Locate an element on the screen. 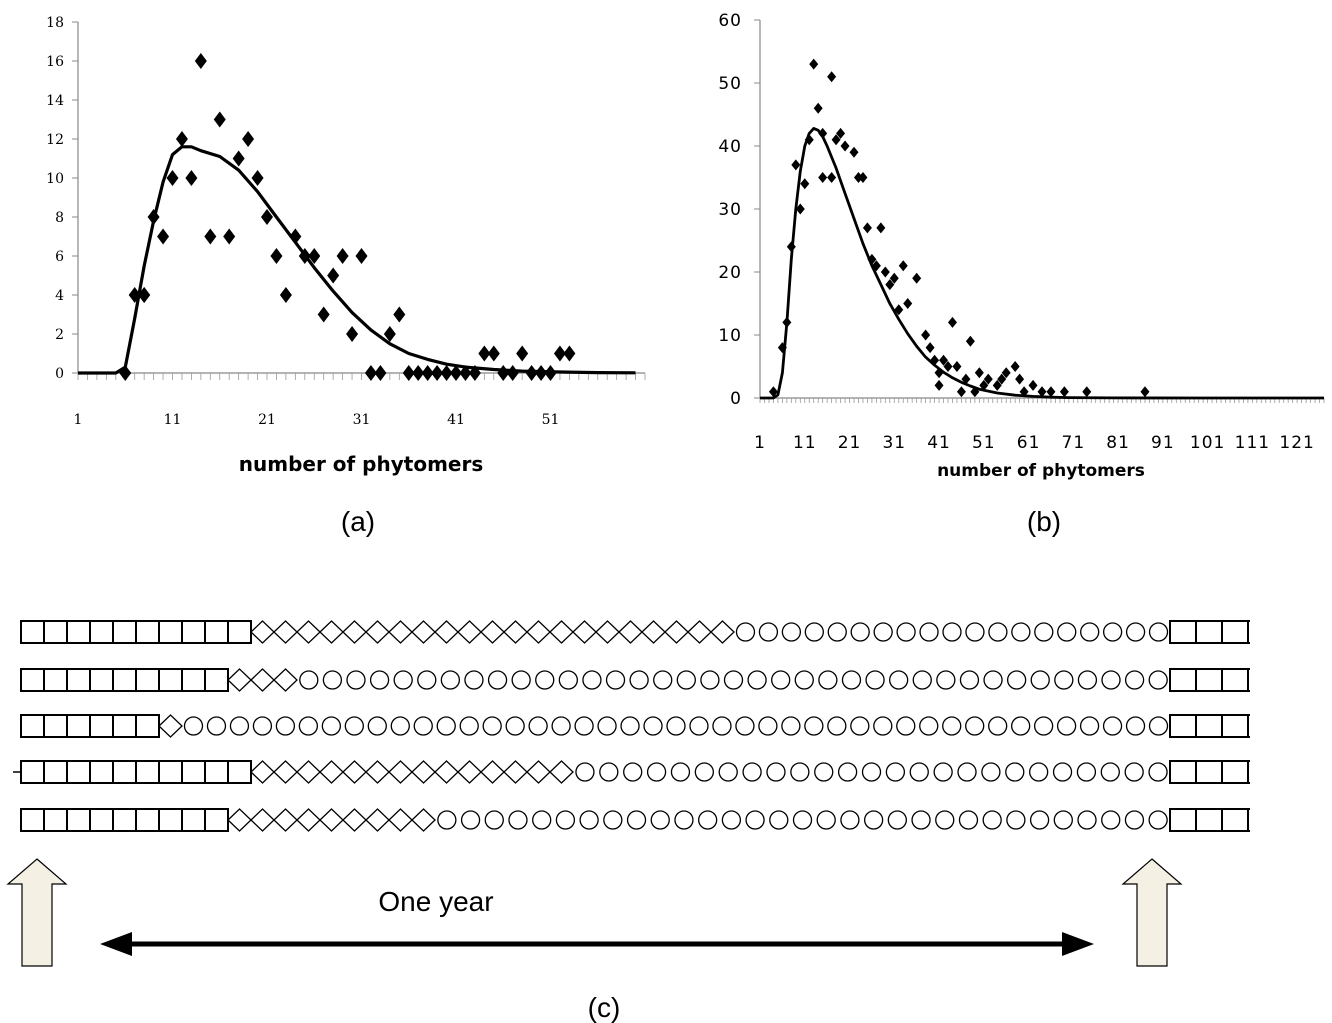  x-tick-label: 91 is located at coordinates (1163, 443).